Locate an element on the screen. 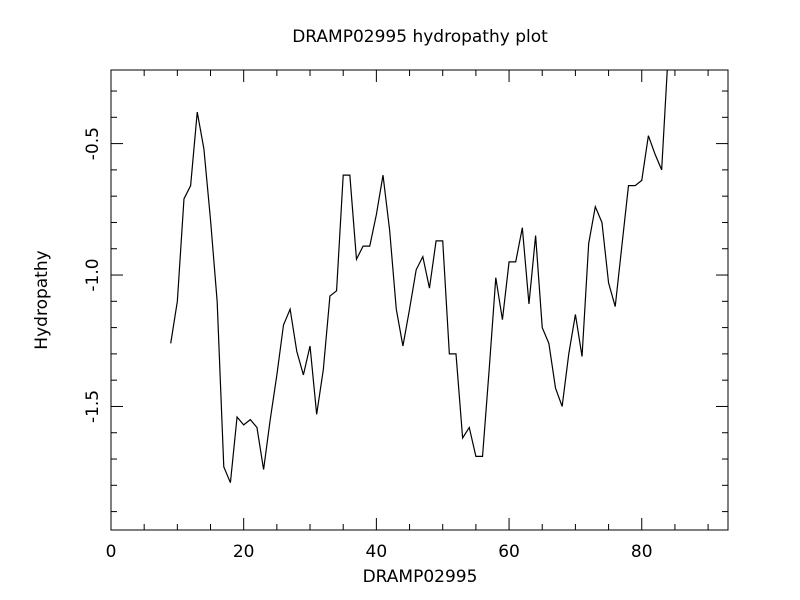 The height and width of the screenshot is (600, 800). y-tick-label: -1.0 is located at coordinates (93, 274).